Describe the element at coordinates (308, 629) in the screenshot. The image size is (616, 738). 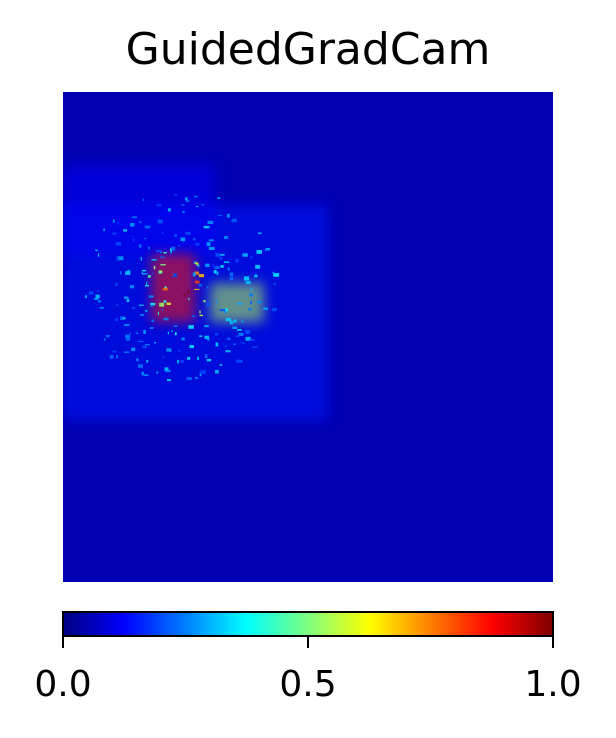
I see `colorbar` at that location.